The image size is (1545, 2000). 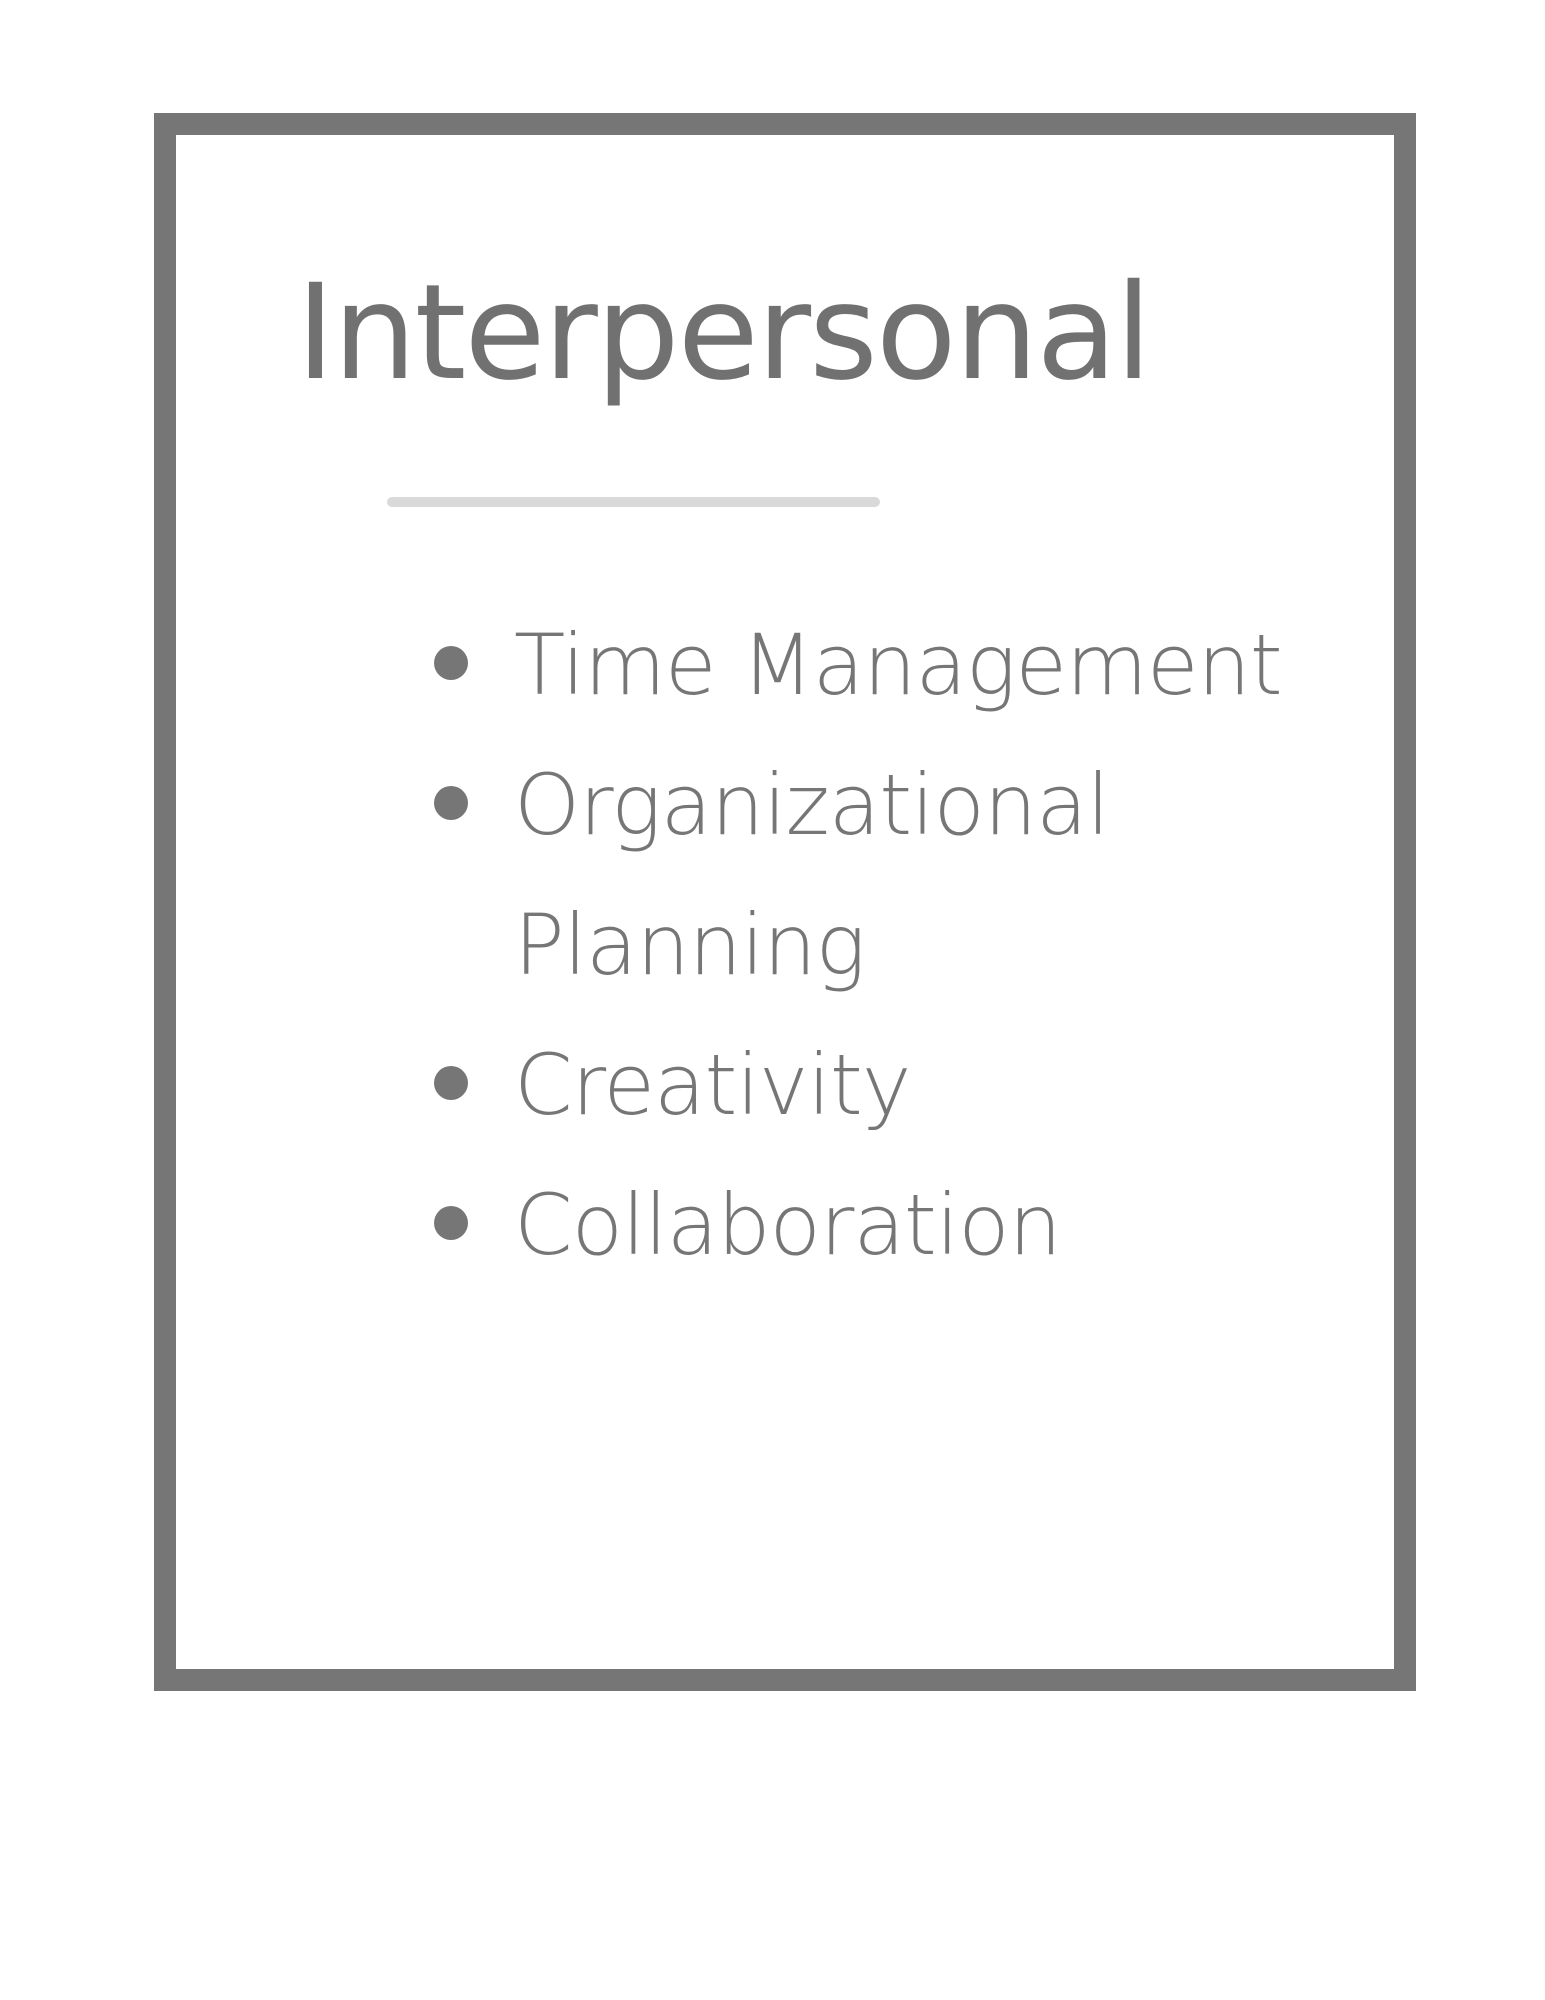 I want to click on list-item: Organizational Planning, so click(x=864, y=875).